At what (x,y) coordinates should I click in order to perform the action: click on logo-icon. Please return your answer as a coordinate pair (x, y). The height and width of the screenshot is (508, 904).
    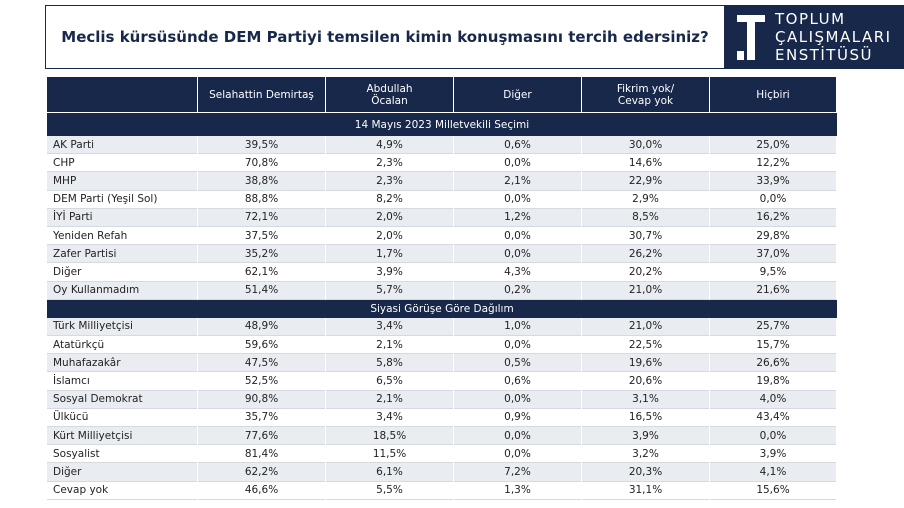
    Looking at the image, I should click on (751, 37).